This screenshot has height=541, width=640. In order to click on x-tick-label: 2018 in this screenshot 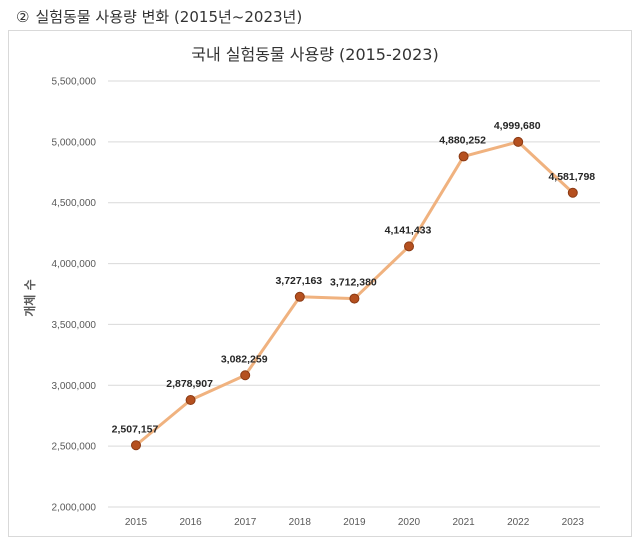, I will do `click(300, 522)`.